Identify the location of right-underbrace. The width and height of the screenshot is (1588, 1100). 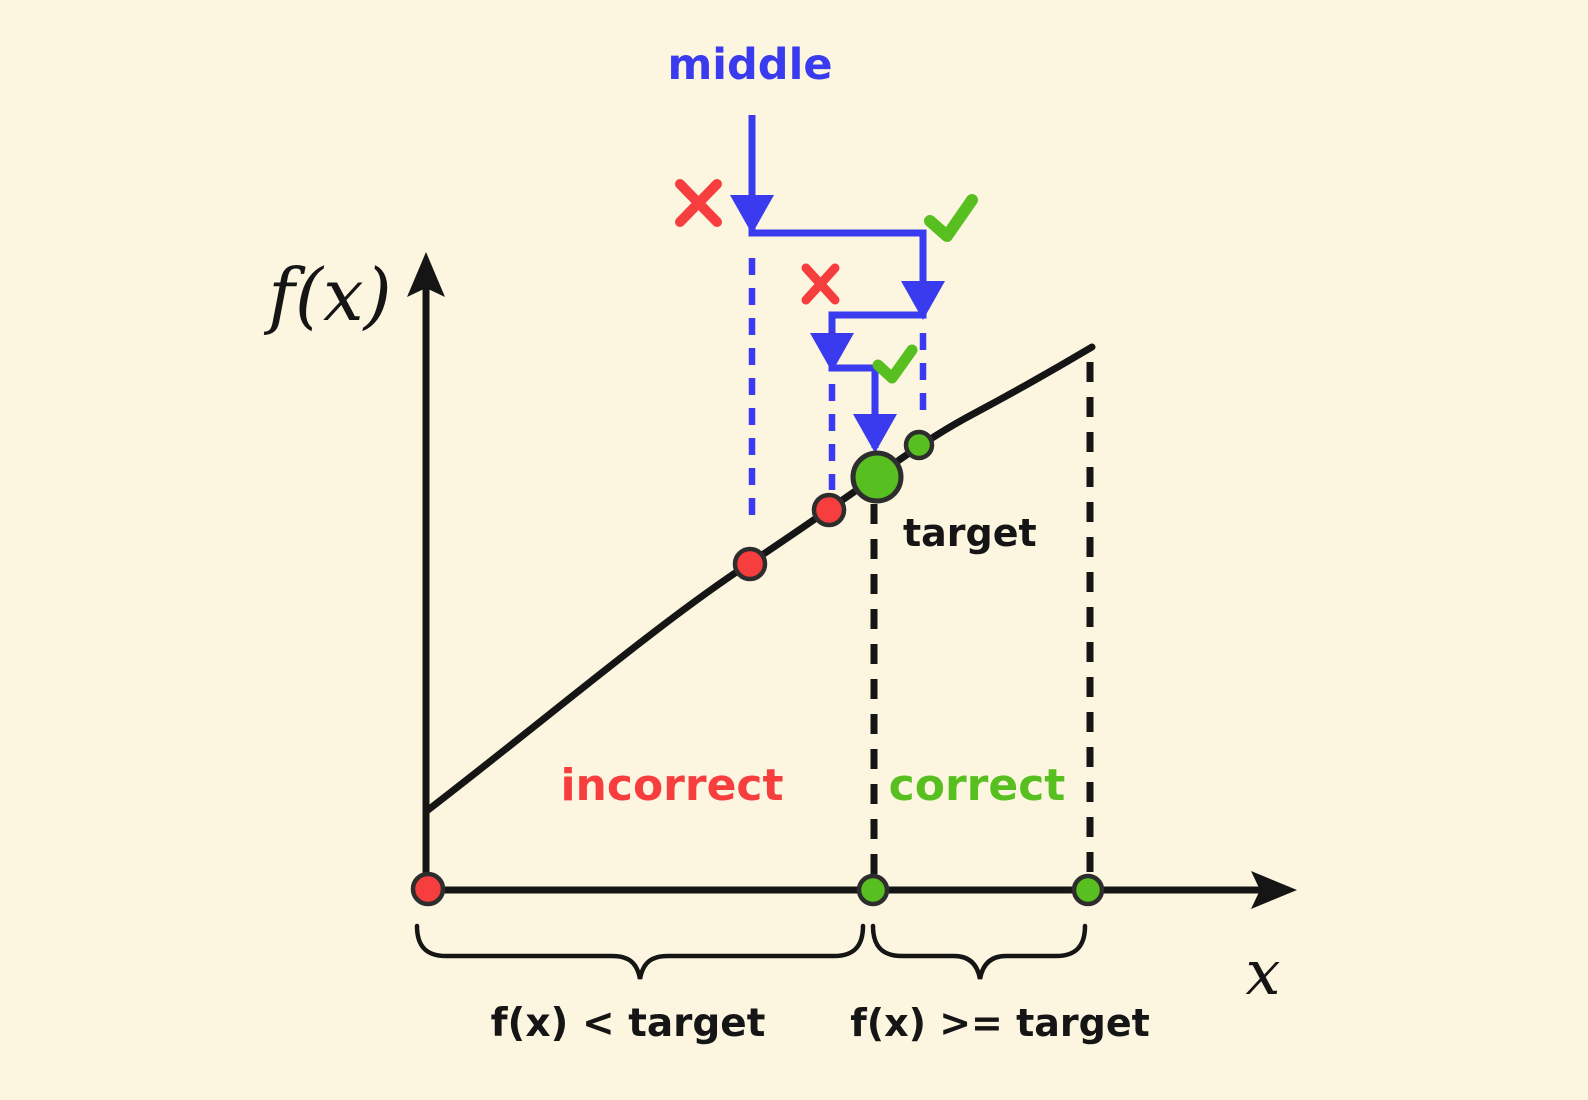
(979, 951).